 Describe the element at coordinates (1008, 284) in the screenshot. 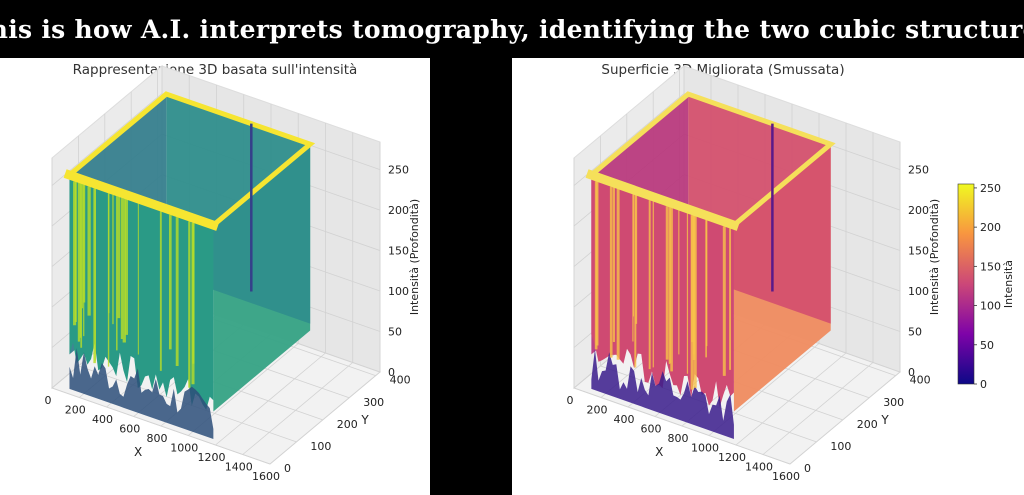

I see `colorbar-label: Intensità` at that location.